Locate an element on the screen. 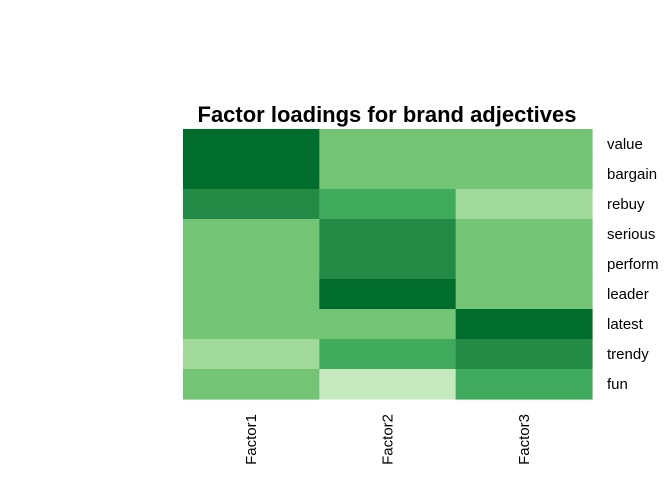 The height and width of the screenshot is (480, 672). heatmap-cell-trendy-Factor3 is located at coordinates (524, 354).